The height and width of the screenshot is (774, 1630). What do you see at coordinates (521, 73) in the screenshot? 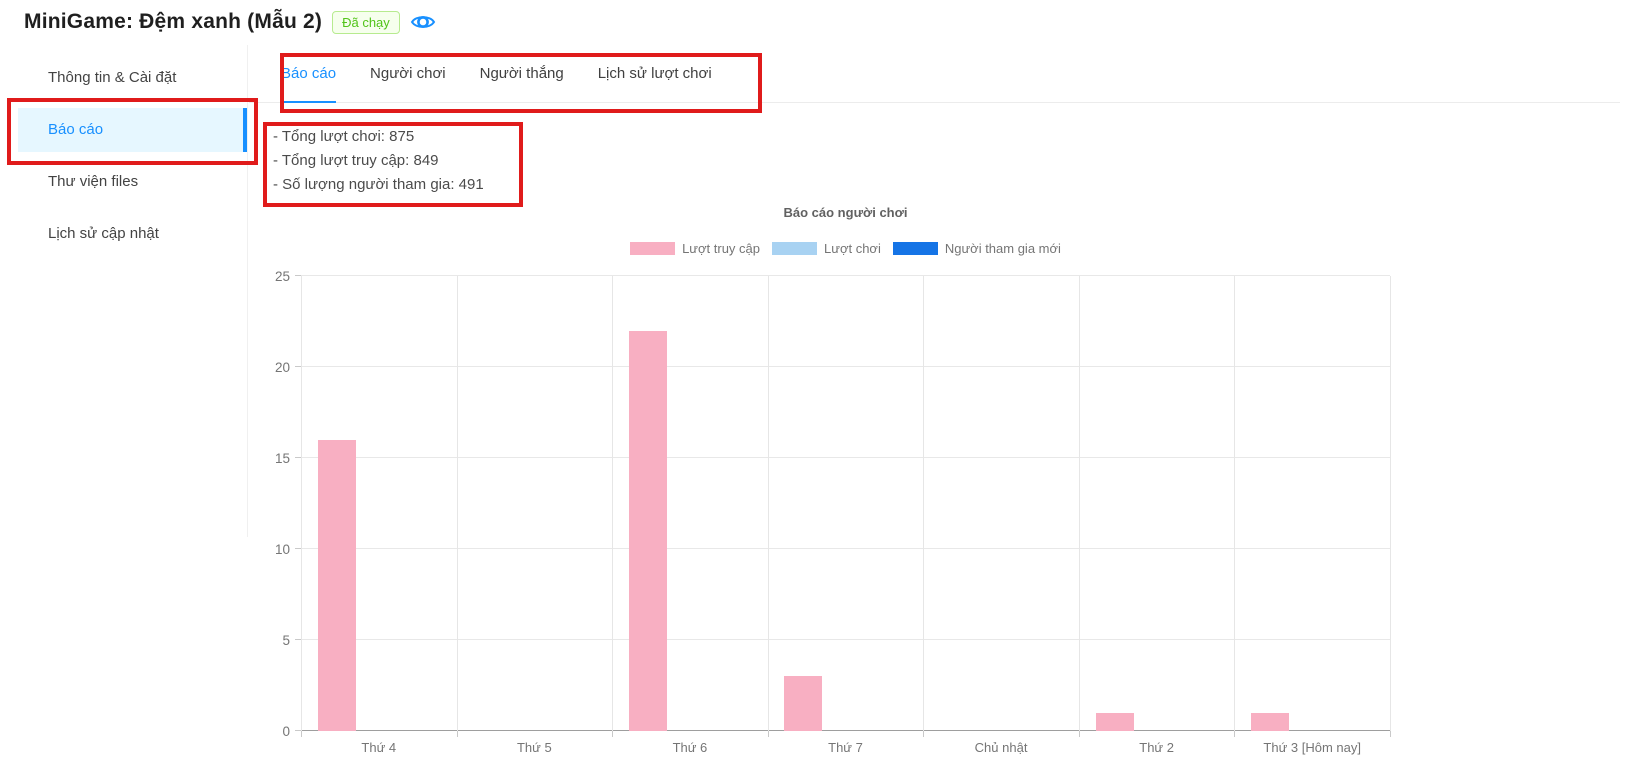
I see `tab-nguoi-thang: Người thắng` at bounding box center [521, 73].